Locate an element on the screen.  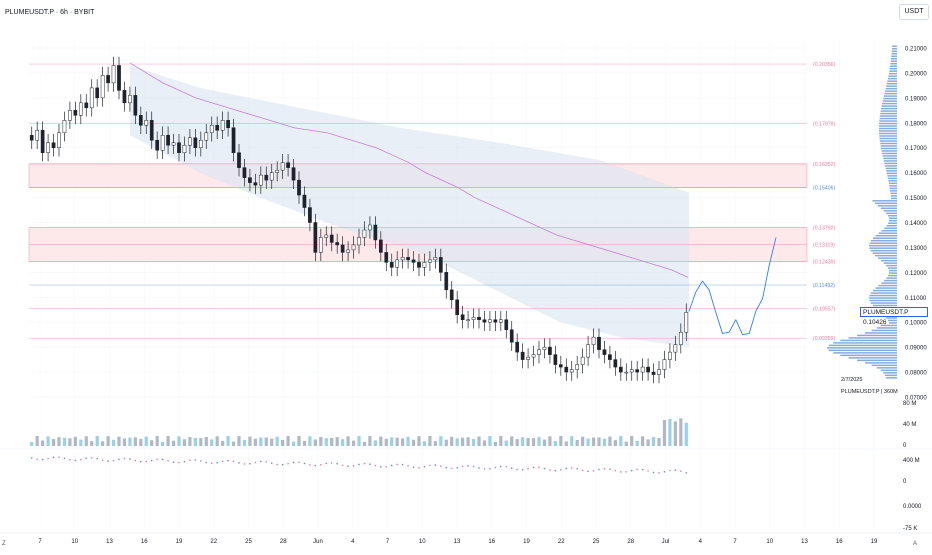
level-label-2: (0.16352) is located at coordinates (824, 165).